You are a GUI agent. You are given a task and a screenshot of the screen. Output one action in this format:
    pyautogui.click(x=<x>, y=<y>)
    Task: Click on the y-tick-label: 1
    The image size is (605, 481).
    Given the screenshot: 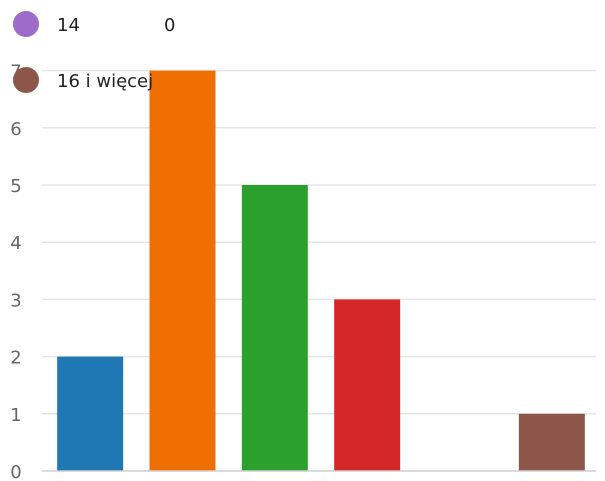 What is the action you would take?
    pyautogui.click(x=15, y=415)
    